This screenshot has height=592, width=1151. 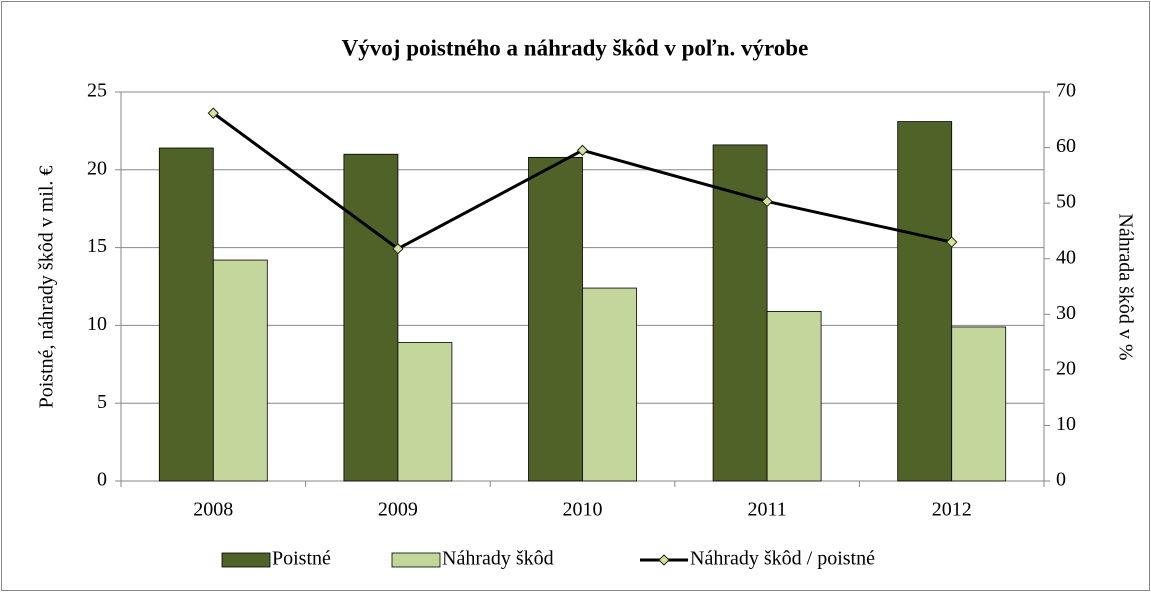 What do you see at coordinates (498, 559) in the screenshot?
I see `legend-label: Náhrady škôd` at bounding box center [498, 559].